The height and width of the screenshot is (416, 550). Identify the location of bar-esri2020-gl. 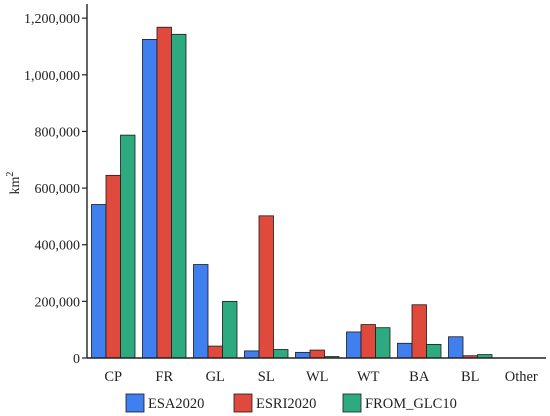
(215, 352).